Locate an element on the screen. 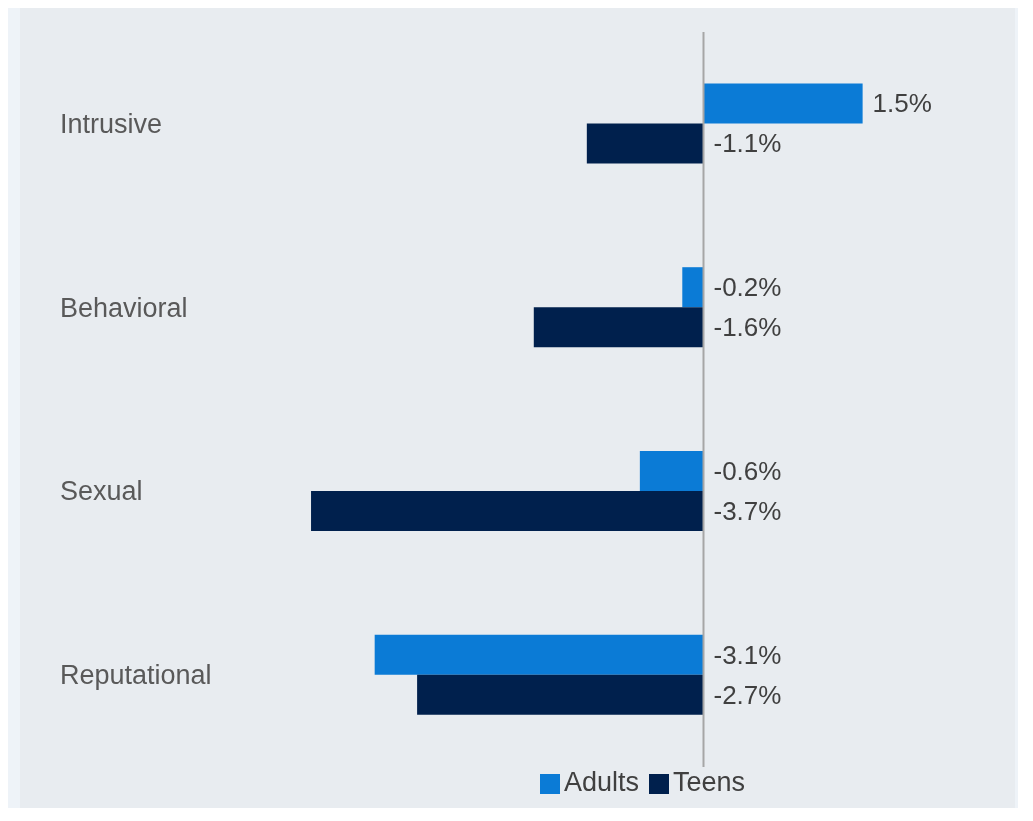  legend-label: Teens is located at coordinates (709, 782).